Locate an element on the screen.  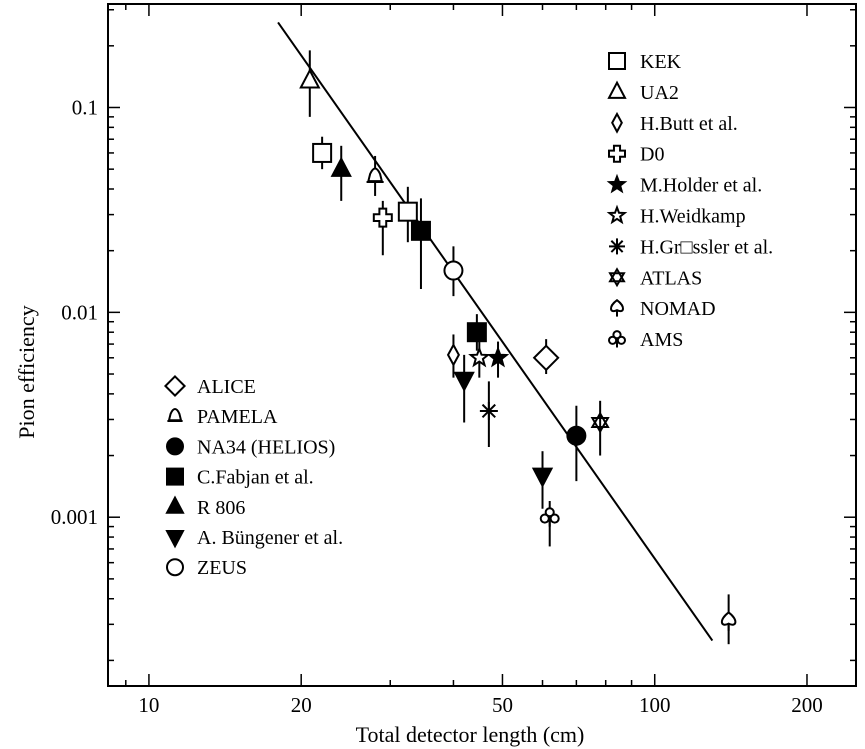
legend-item: H.Gr□ssler et al. is located at coordinates (691, 247).